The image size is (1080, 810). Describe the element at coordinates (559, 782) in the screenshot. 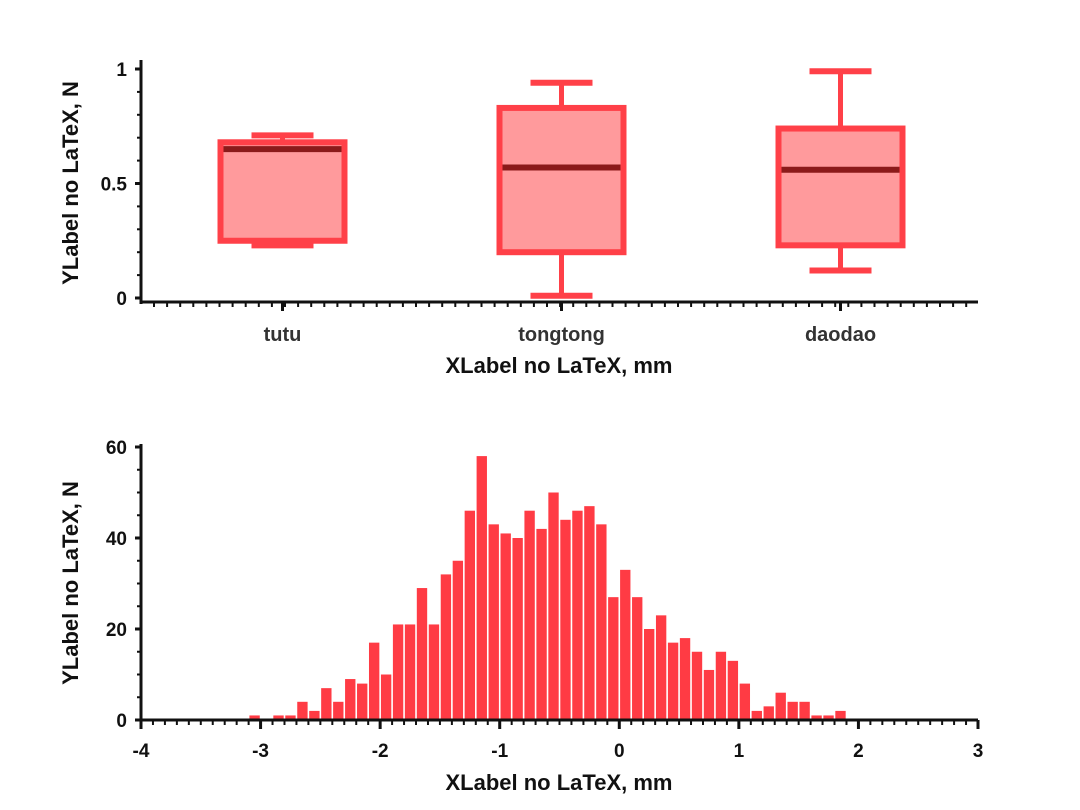

I see `histogram-x-axis-label: XLabel no LaTeX, mm` at that location.